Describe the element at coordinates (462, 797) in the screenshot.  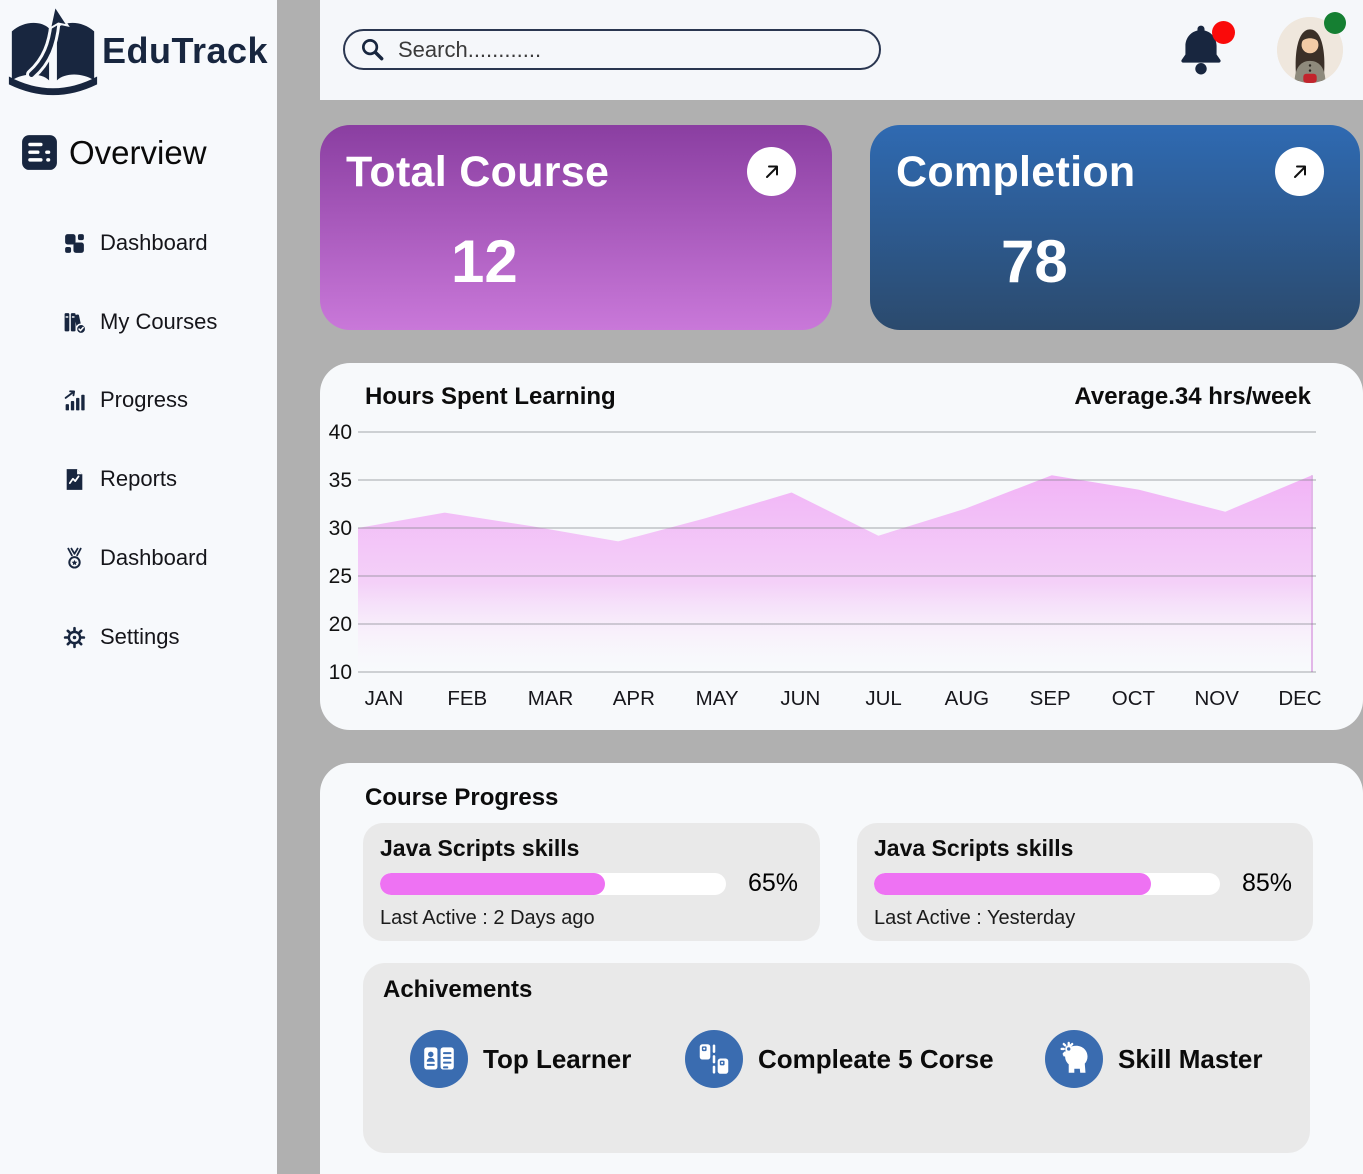
I see `course-progress-title: Course Progress` at that location.